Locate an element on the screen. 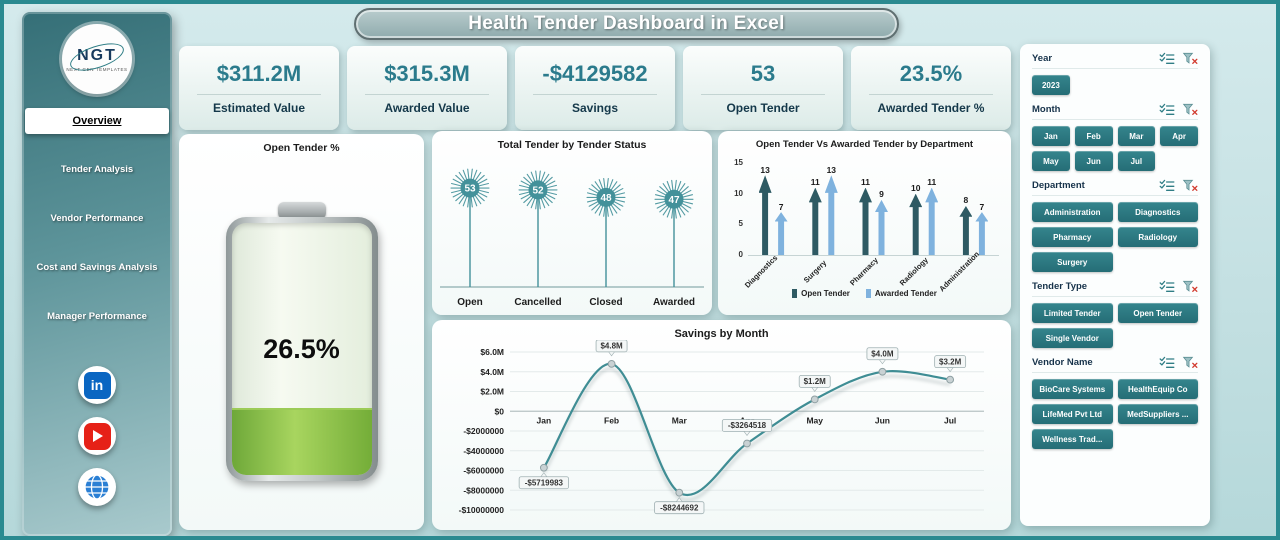 The image size is (1280, 540). bar-group: 10 11 is located at coordinates (924, 216).